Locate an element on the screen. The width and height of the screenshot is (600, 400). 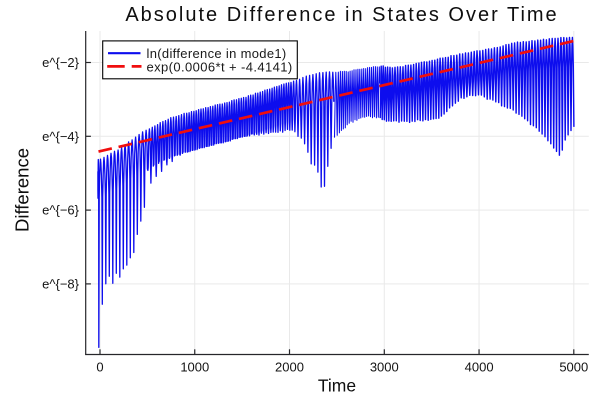
svg-text: 3000 is located at coordinates (384, 367).